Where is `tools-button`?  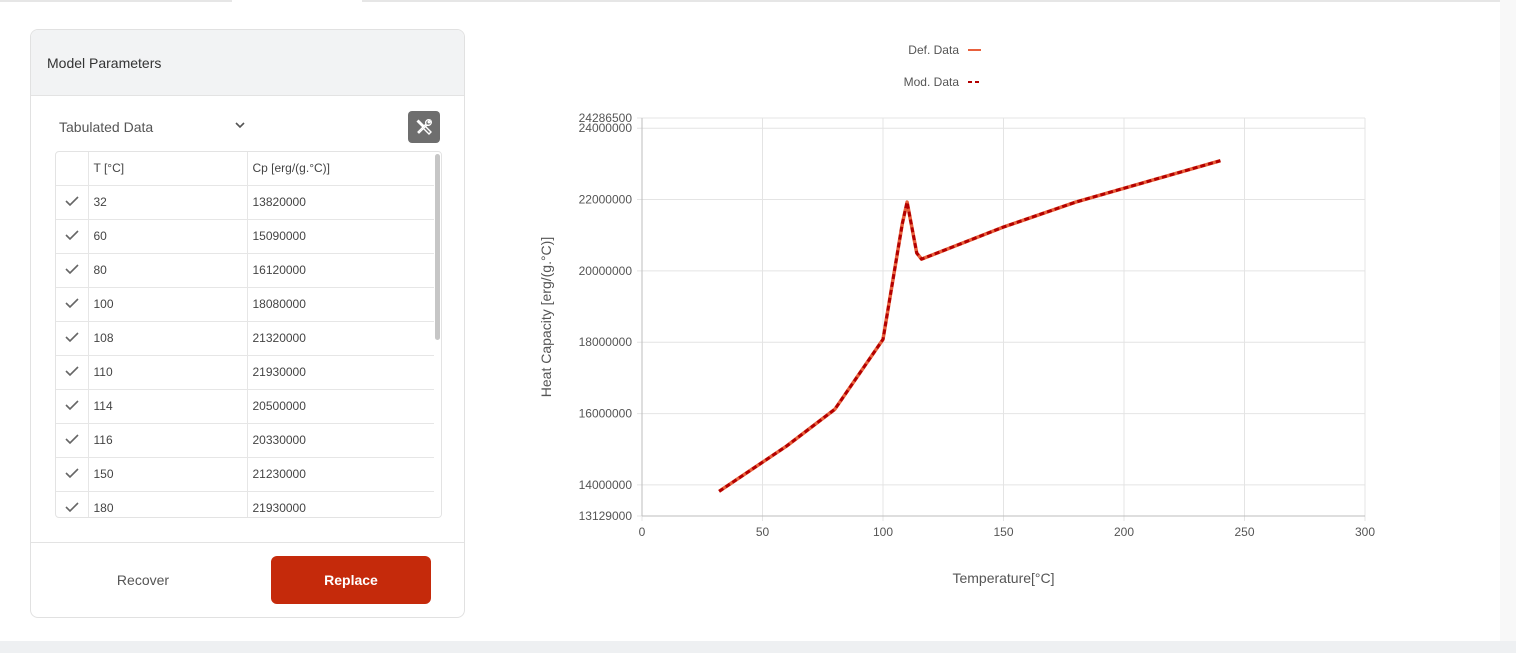
tools-button is located at coordinates (424, 127).